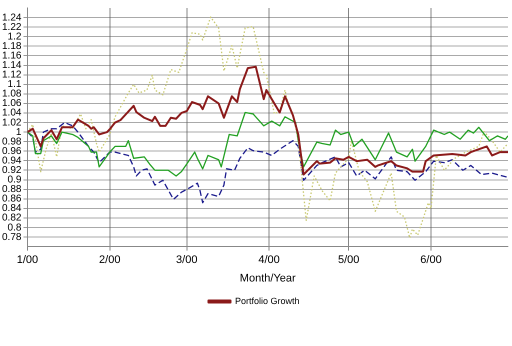 Image resolution: width=512 pixels, height=346 pixels. Describe the element at coordinates (12, 160) in the screenshot. I see `y-tick-label: 0.94` at that location.